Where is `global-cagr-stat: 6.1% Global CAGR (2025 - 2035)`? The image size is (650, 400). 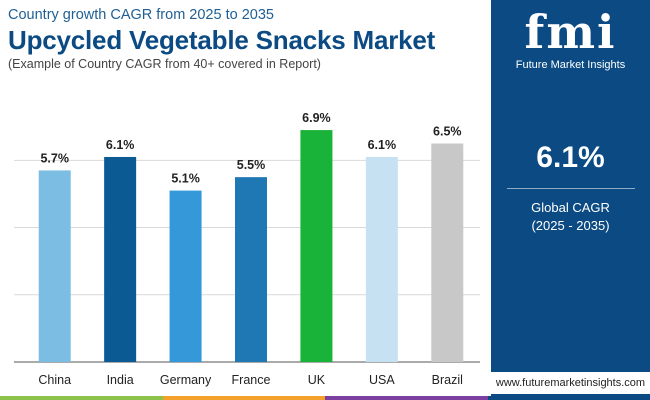 global-cagr-stat: 6.1% Global CAGR (2025 - 2035) is located at coordinates (570, 187).